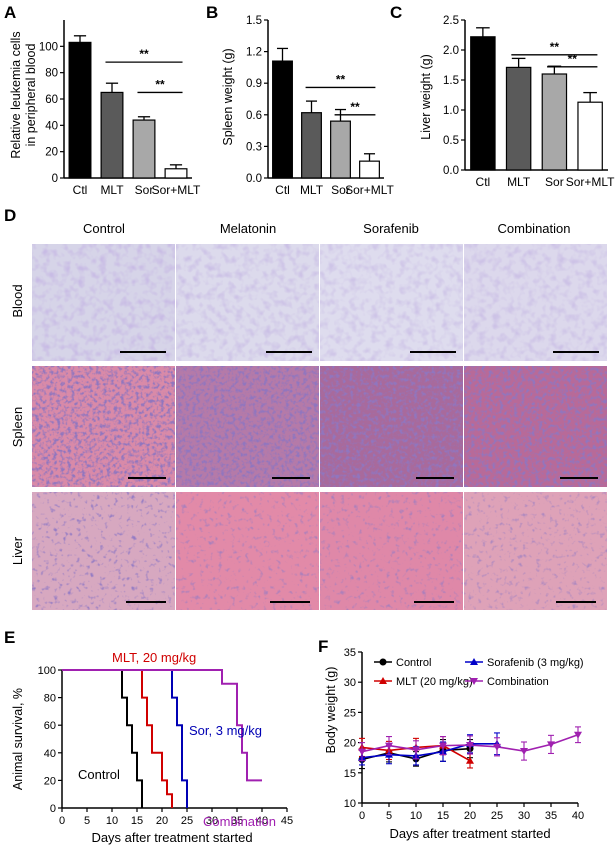 The width and height of the screenshot is (615, 848). I want to click on panel-d-letter: D, so click(10, 215).